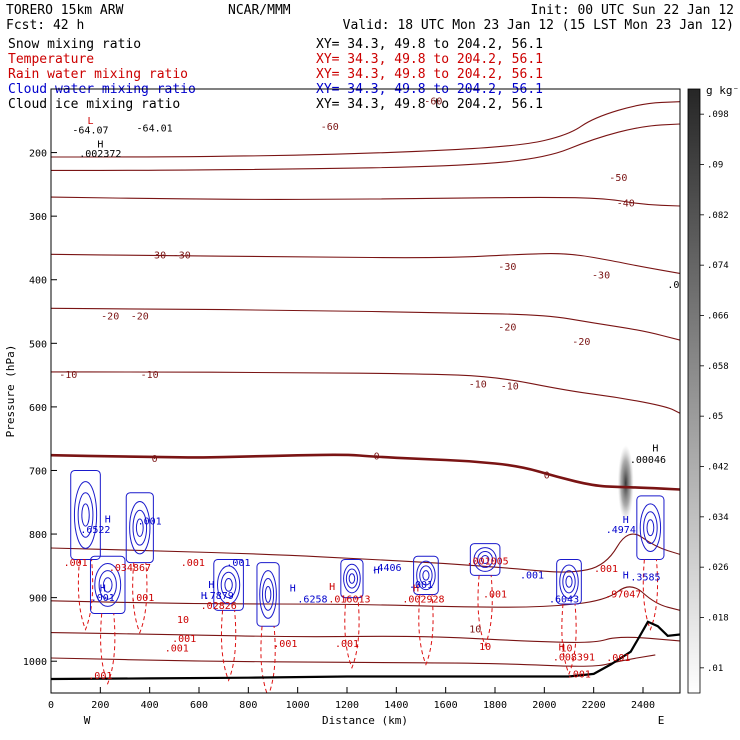 The height and width of the screenshot is (740, 740). I want to click on x-tick-label: 1000, so click(298, 705).